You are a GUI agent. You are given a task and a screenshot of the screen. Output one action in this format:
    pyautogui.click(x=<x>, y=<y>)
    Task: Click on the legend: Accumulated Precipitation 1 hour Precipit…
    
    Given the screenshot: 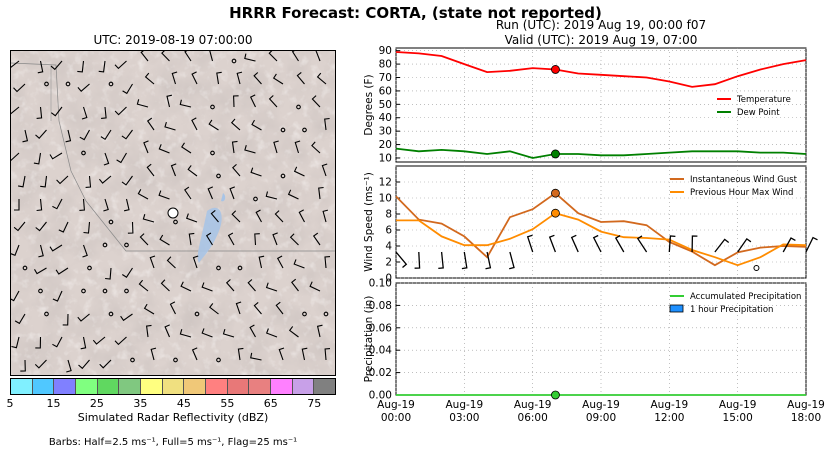 What is the action you would take?
    pyautogui.click(x=735, y=303)
    